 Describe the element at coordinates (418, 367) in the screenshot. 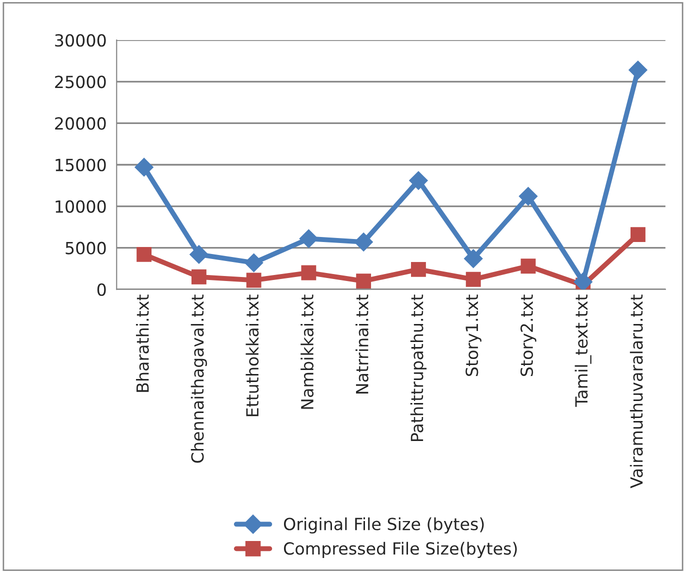

I see `x-tick-label: Pathittrupathu.txt` at that location.